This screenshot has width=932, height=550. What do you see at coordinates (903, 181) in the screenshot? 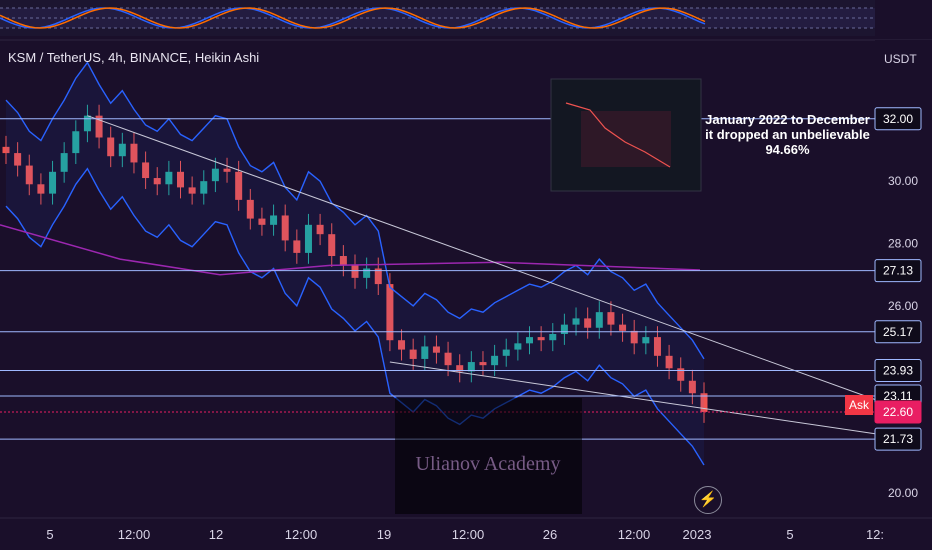
I see `y-tick-label: 30.00` at bounding box center [903, 181].